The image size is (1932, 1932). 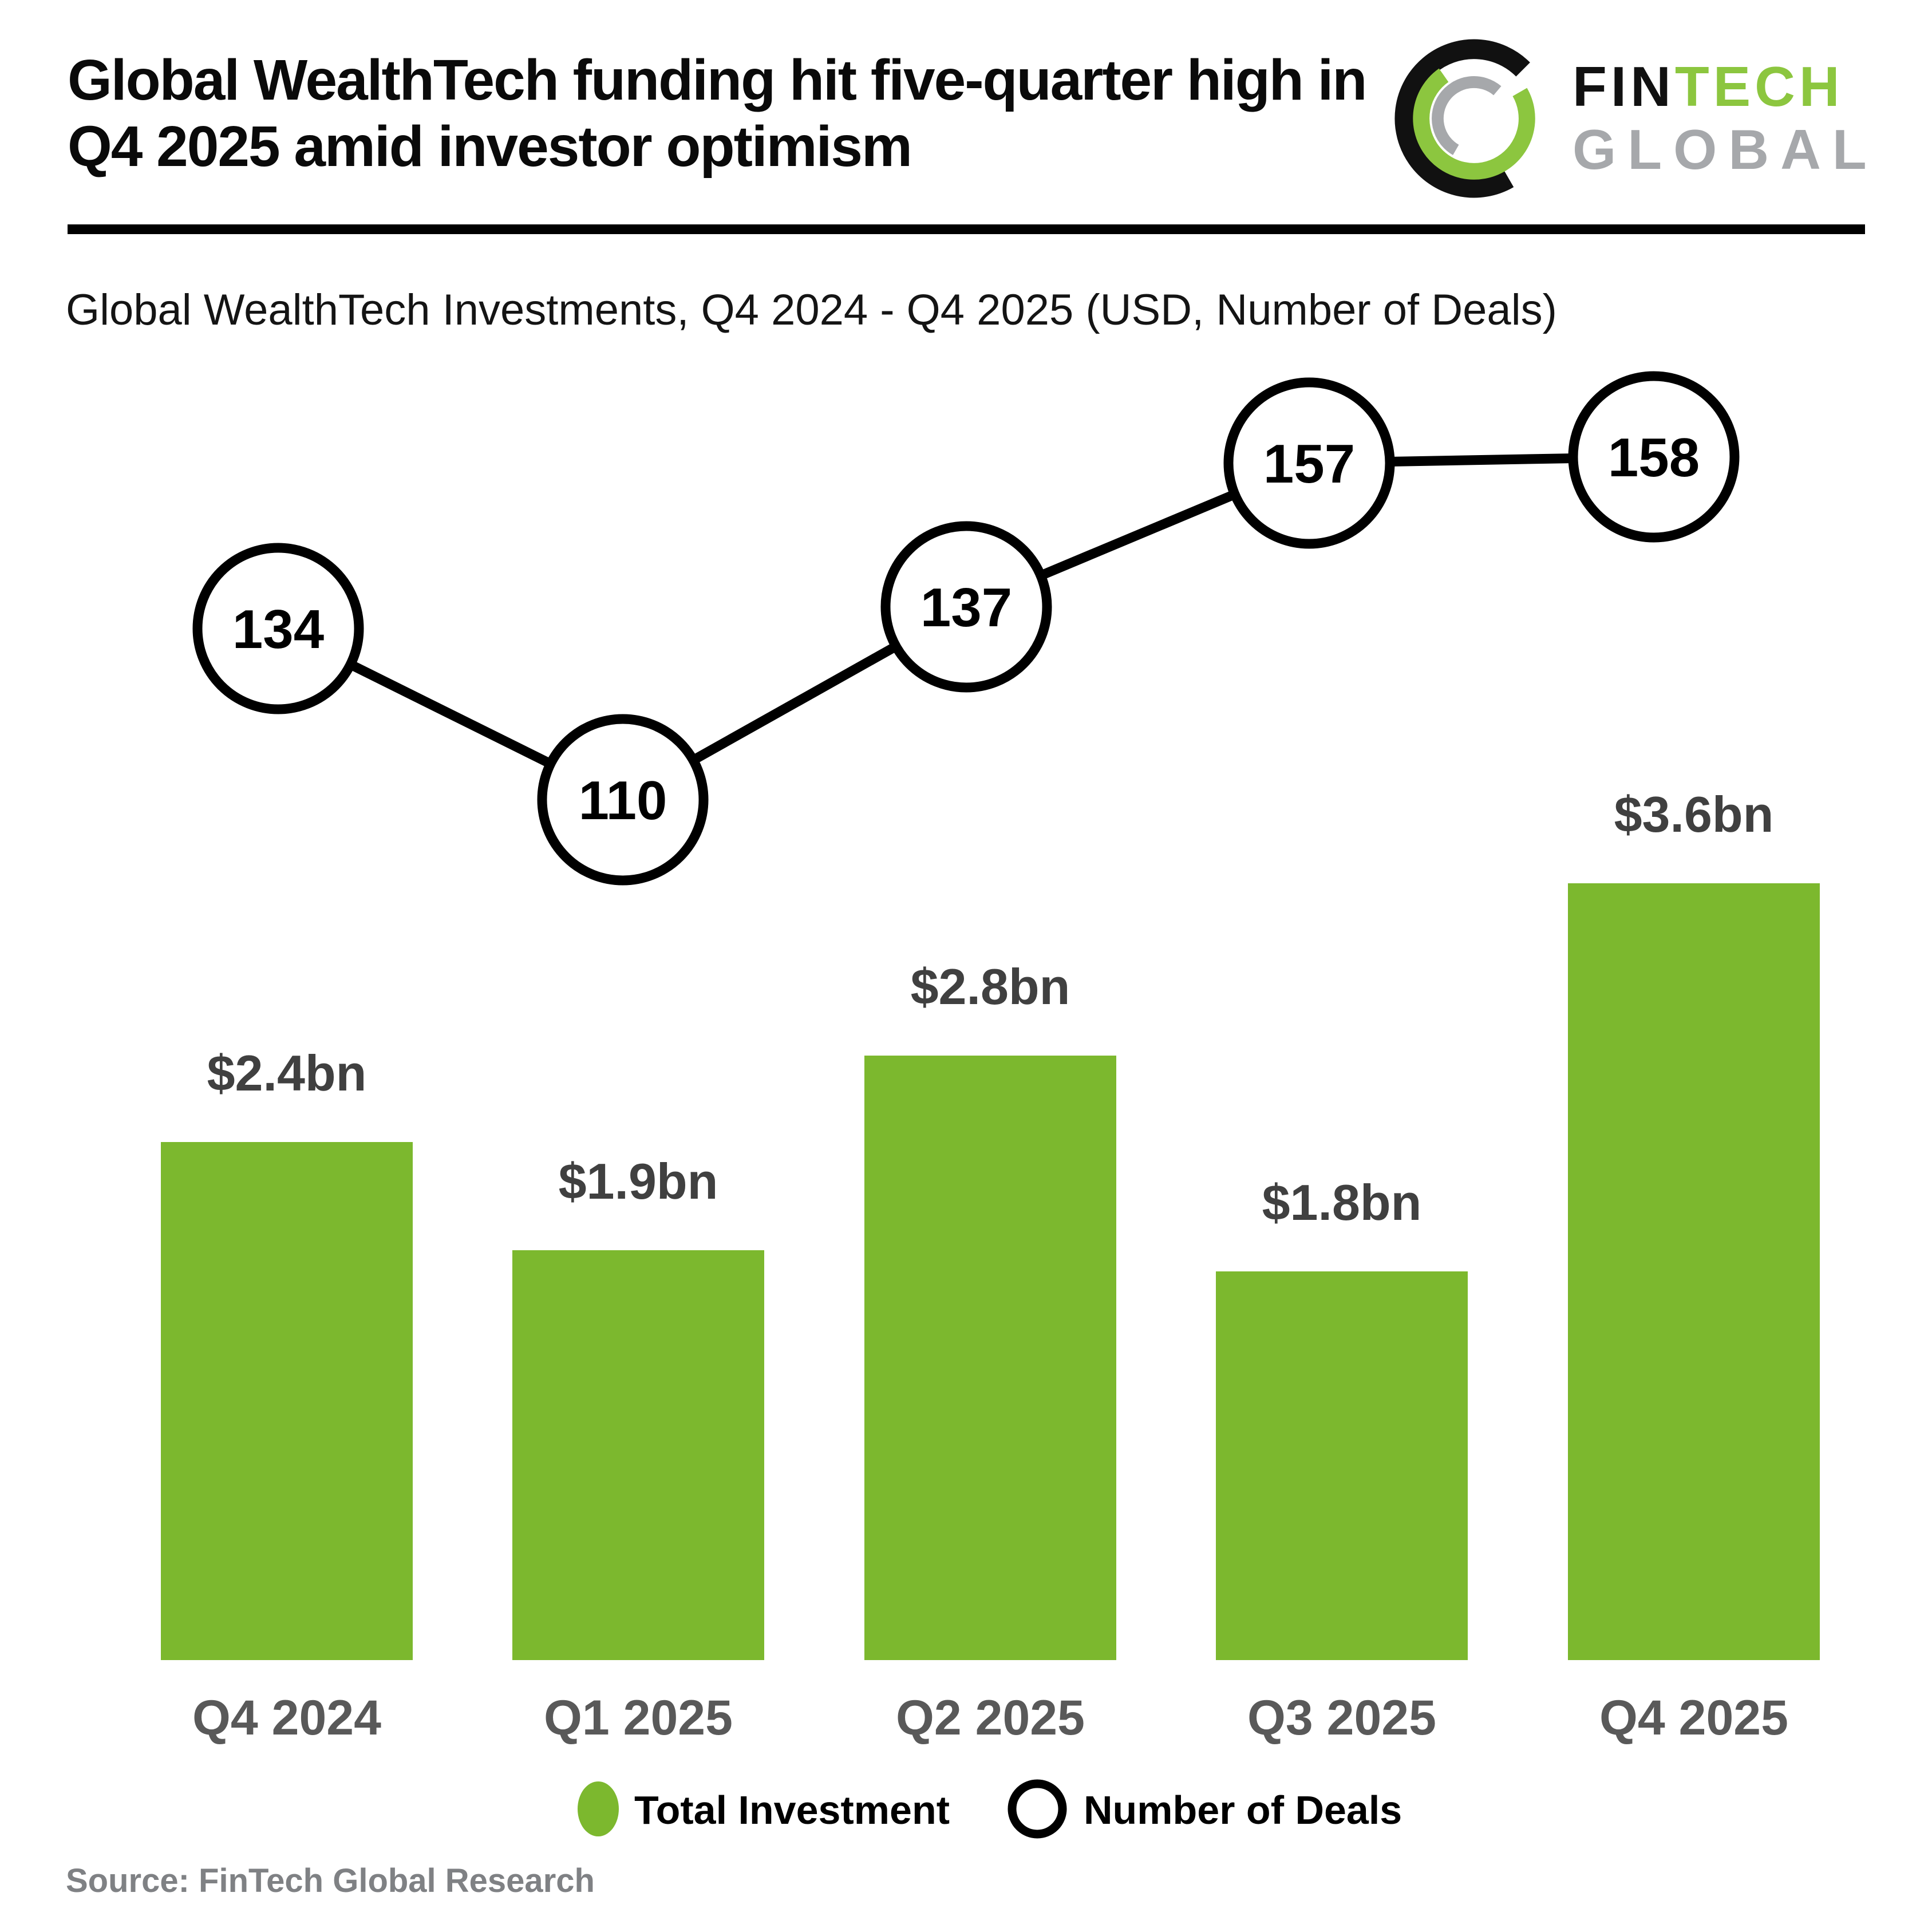 I want to click on title-divider, so click(x=966, y=229).